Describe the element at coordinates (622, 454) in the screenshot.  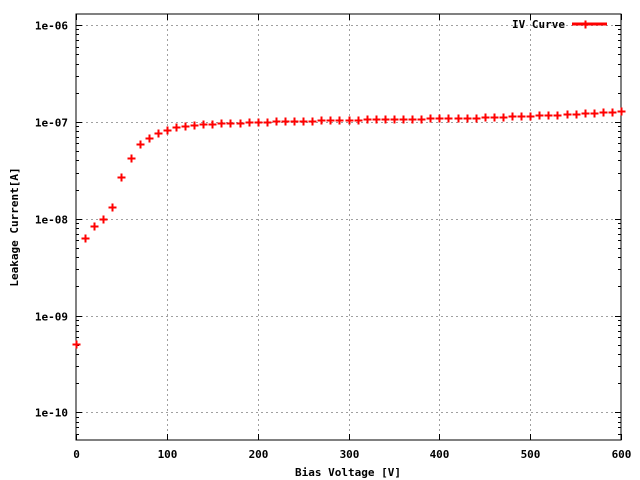
I see `x-tick-label: 600` at that location.